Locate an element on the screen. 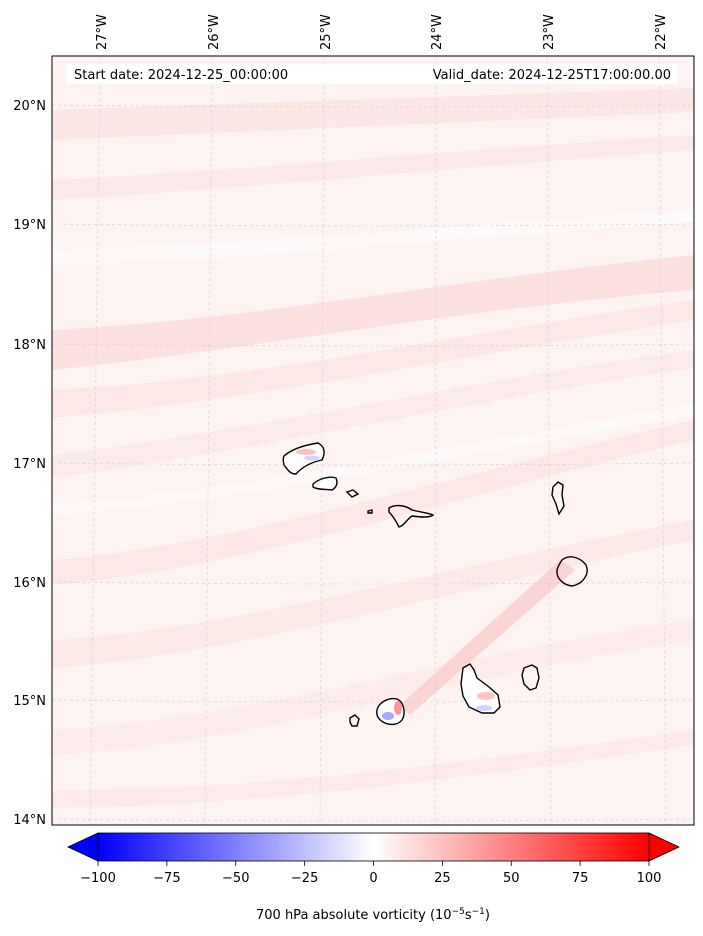 The width and height of the screenshot is (703, 936). colorbar-max-extend is located at coordinates (664, 847).